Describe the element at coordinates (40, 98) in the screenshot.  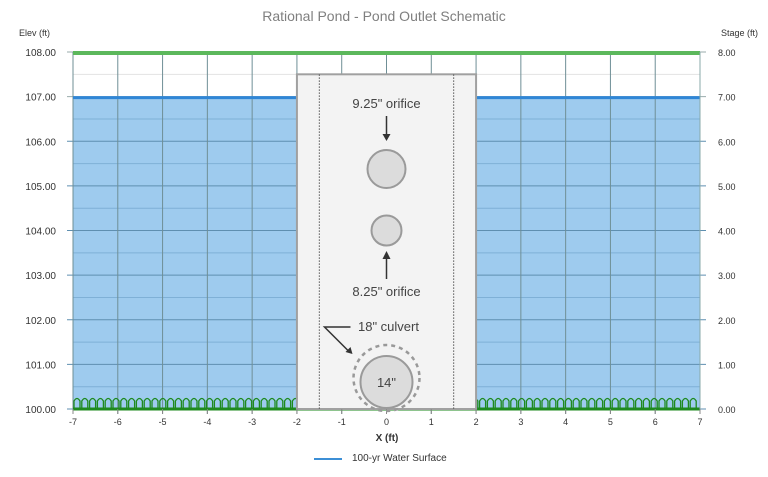
I see `left-axis-tick-label: 107.00` at that location.